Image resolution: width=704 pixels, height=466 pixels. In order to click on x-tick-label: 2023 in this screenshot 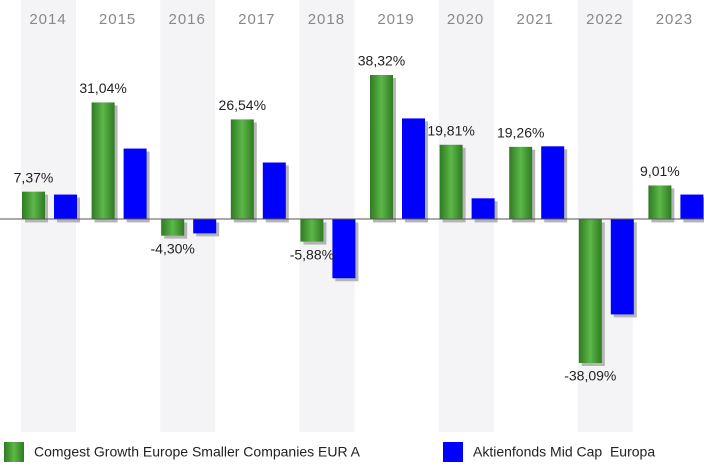, I will do `click(674, 19)`.